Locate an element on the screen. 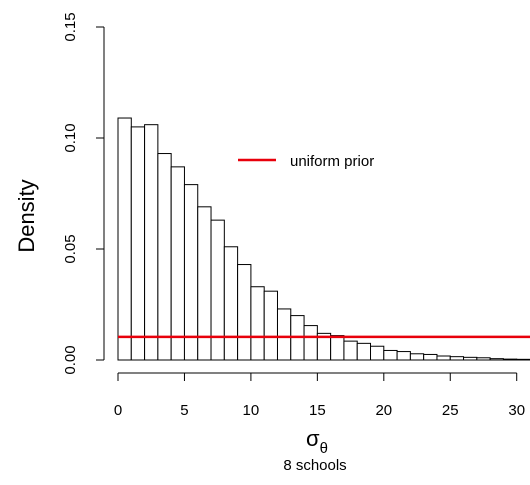 The width and height of the screenshot is (530, 485). x-axis-title: σθ is located at coordinates (317, 441).